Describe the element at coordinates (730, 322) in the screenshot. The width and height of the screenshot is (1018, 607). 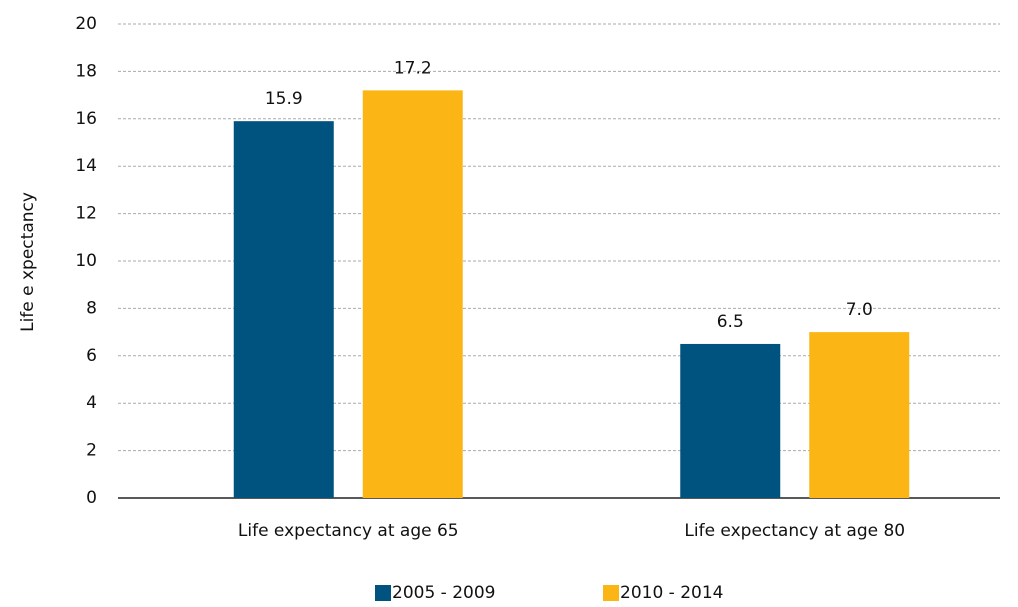
I see `value-label: 6.5` at that location.